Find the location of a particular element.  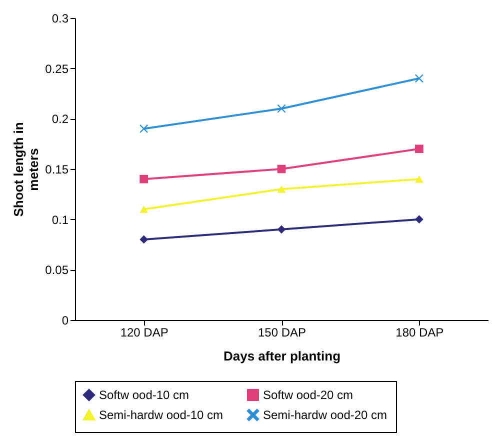

legend-label: Softw ood-10 cm is located at coordinates (144, 395).